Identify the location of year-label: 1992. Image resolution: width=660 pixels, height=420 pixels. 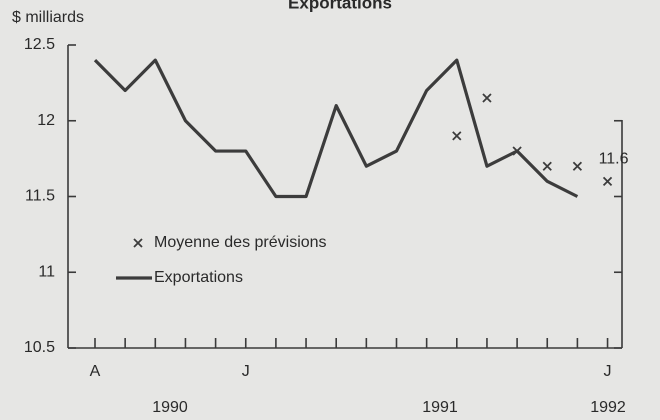
(608, 407).